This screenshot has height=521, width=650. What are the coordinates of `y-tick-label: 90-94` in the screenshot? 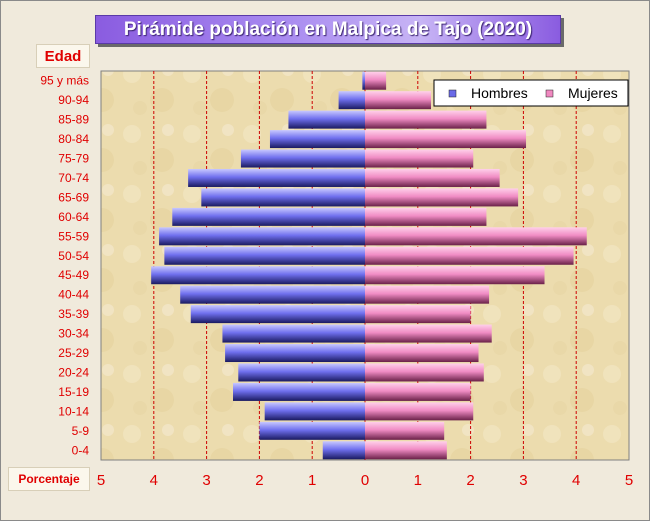 It's located at (73, 100).